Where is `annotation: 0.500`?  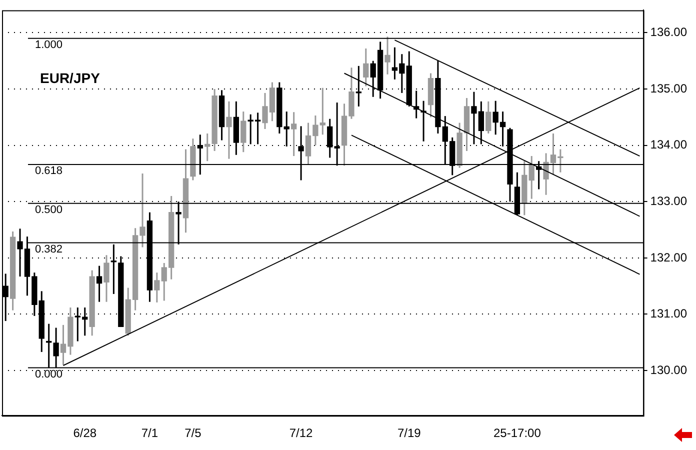
annotation: 0.500 is located at coordinates (49, 210).